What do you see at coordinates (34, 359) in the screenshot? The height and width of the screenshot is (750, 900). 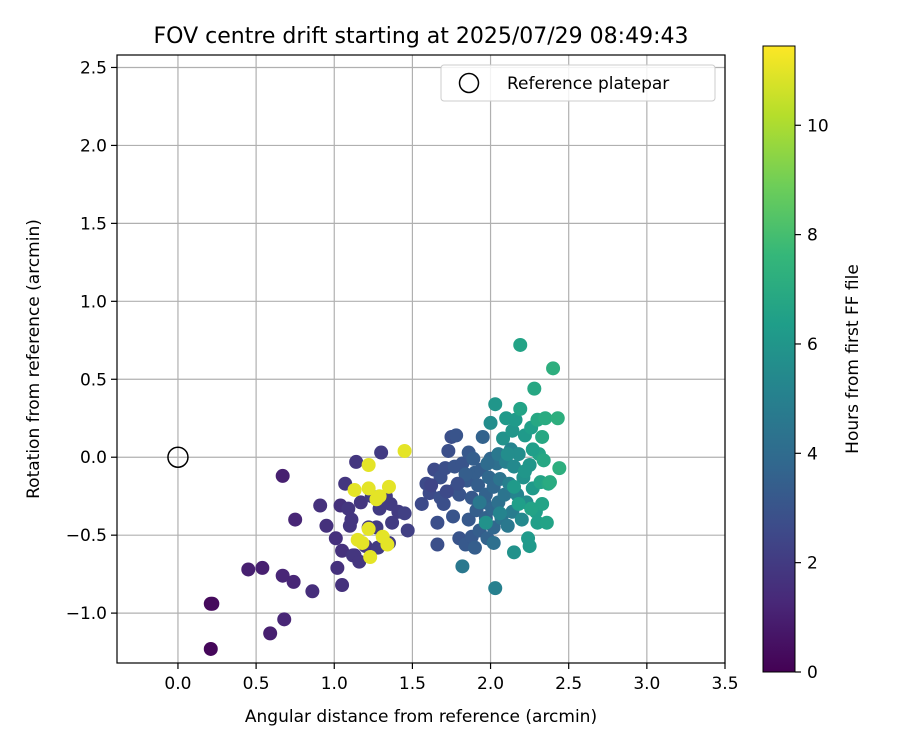 I see `y-axis-label: Rotation from reference (arcmin)` at bounding box center [34, 359].